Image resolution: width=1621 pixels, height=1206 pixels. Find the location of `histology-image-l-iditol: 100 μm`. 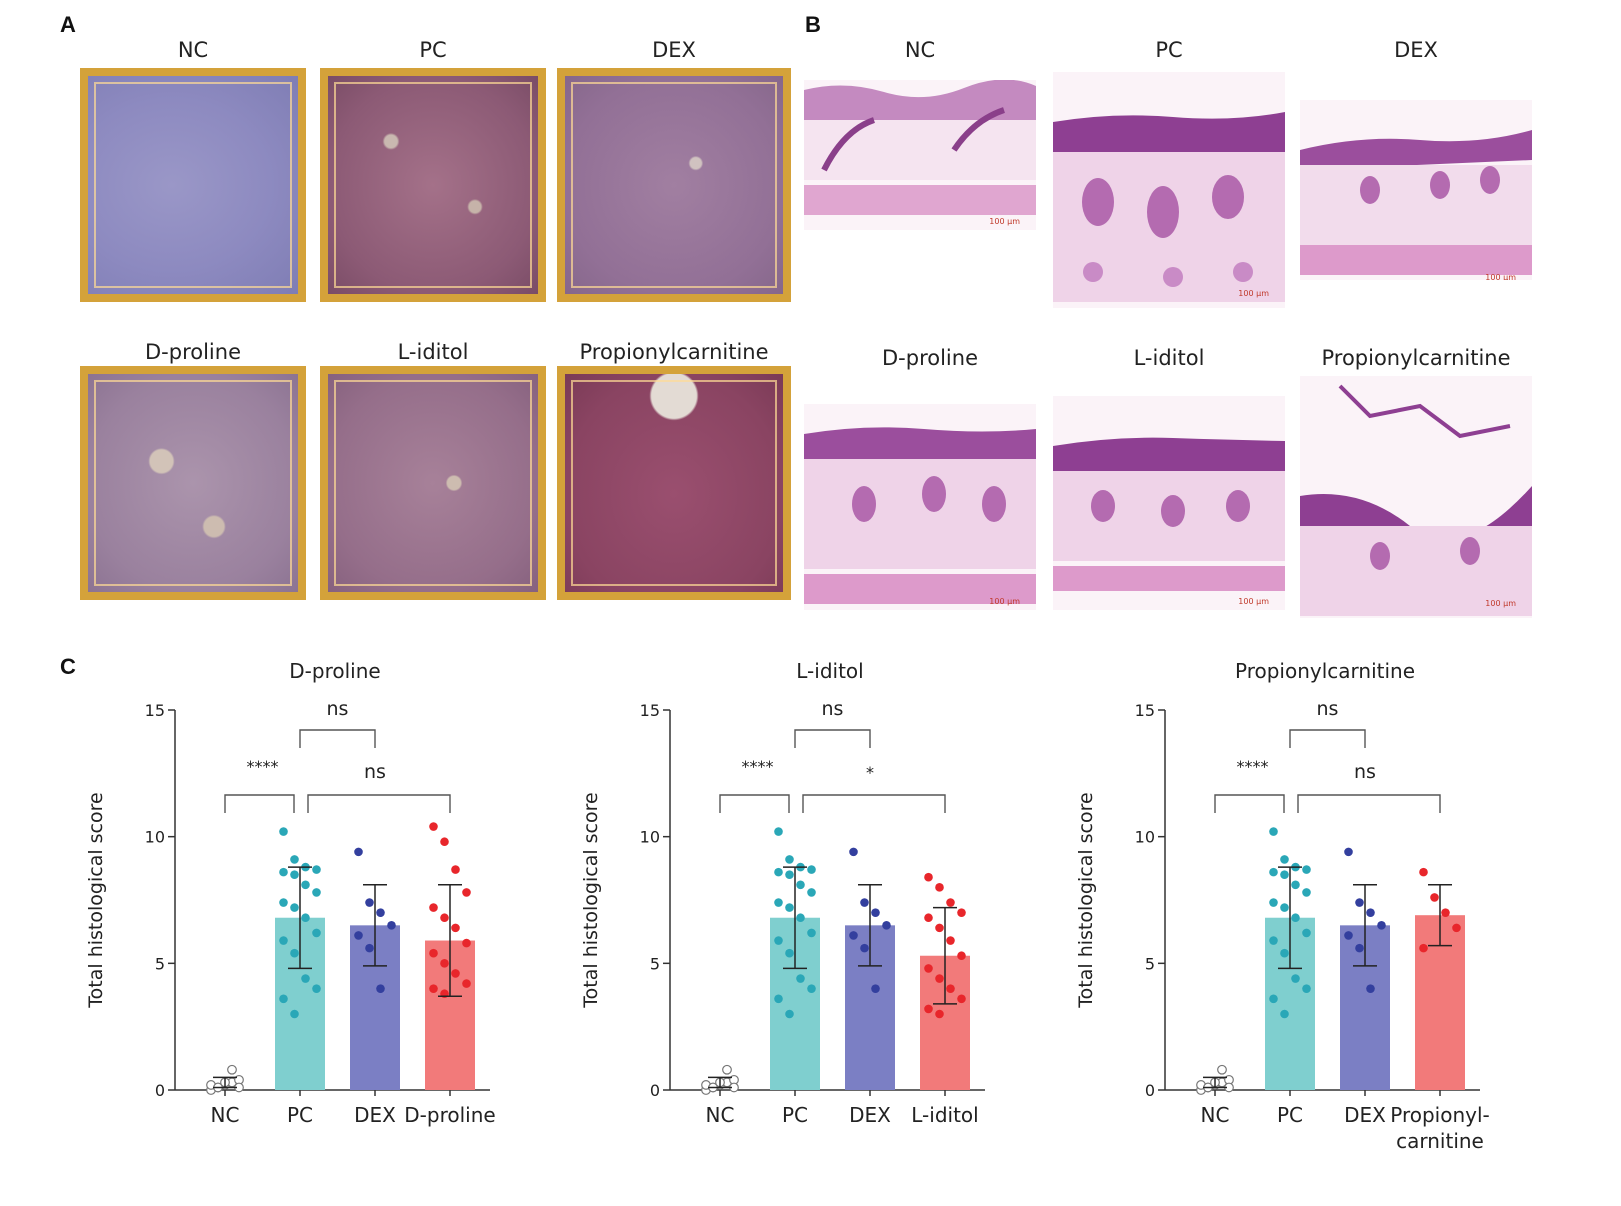

histology-image-l-iditol: 100 μm is located at coordinates (1169, 503).